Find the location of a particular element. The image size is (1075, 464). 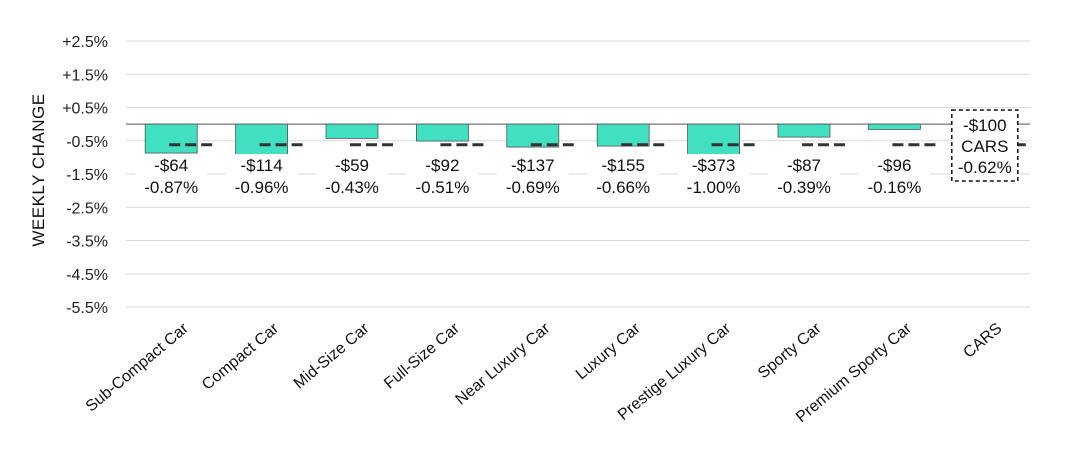

summary-dollar-label: -$100 is located at coordinates (984, 125).